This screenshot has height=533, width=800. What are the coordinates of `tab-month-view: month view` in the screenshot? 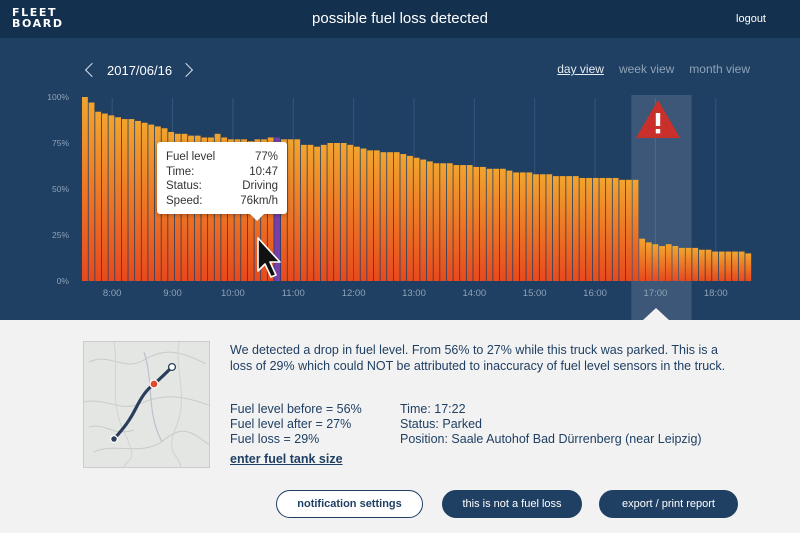 It's located at (719, 69).